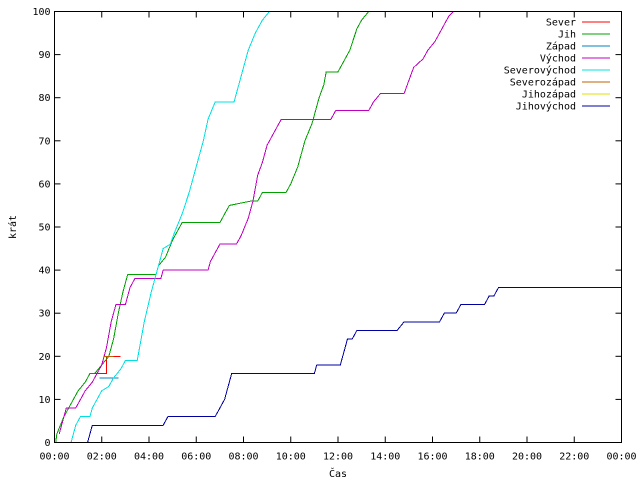 The image size is (640, 480). I want to click on y-tick-label: 30, so click(44, 314).